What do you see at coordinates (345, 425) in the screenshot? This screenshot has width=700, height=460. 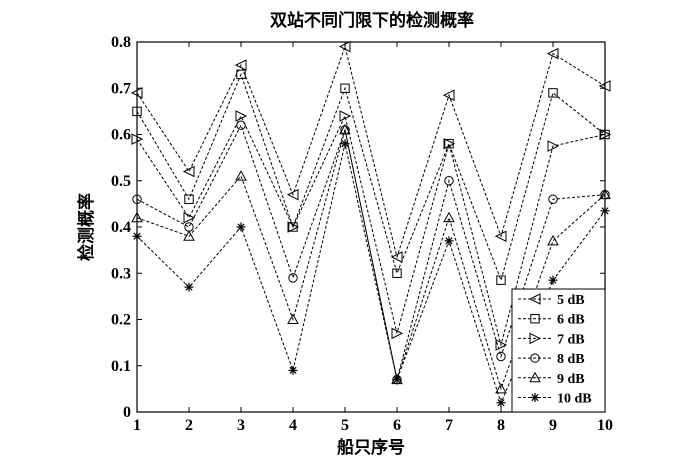 I see `x-tick-label: 5` at bounding box center [345, 425].